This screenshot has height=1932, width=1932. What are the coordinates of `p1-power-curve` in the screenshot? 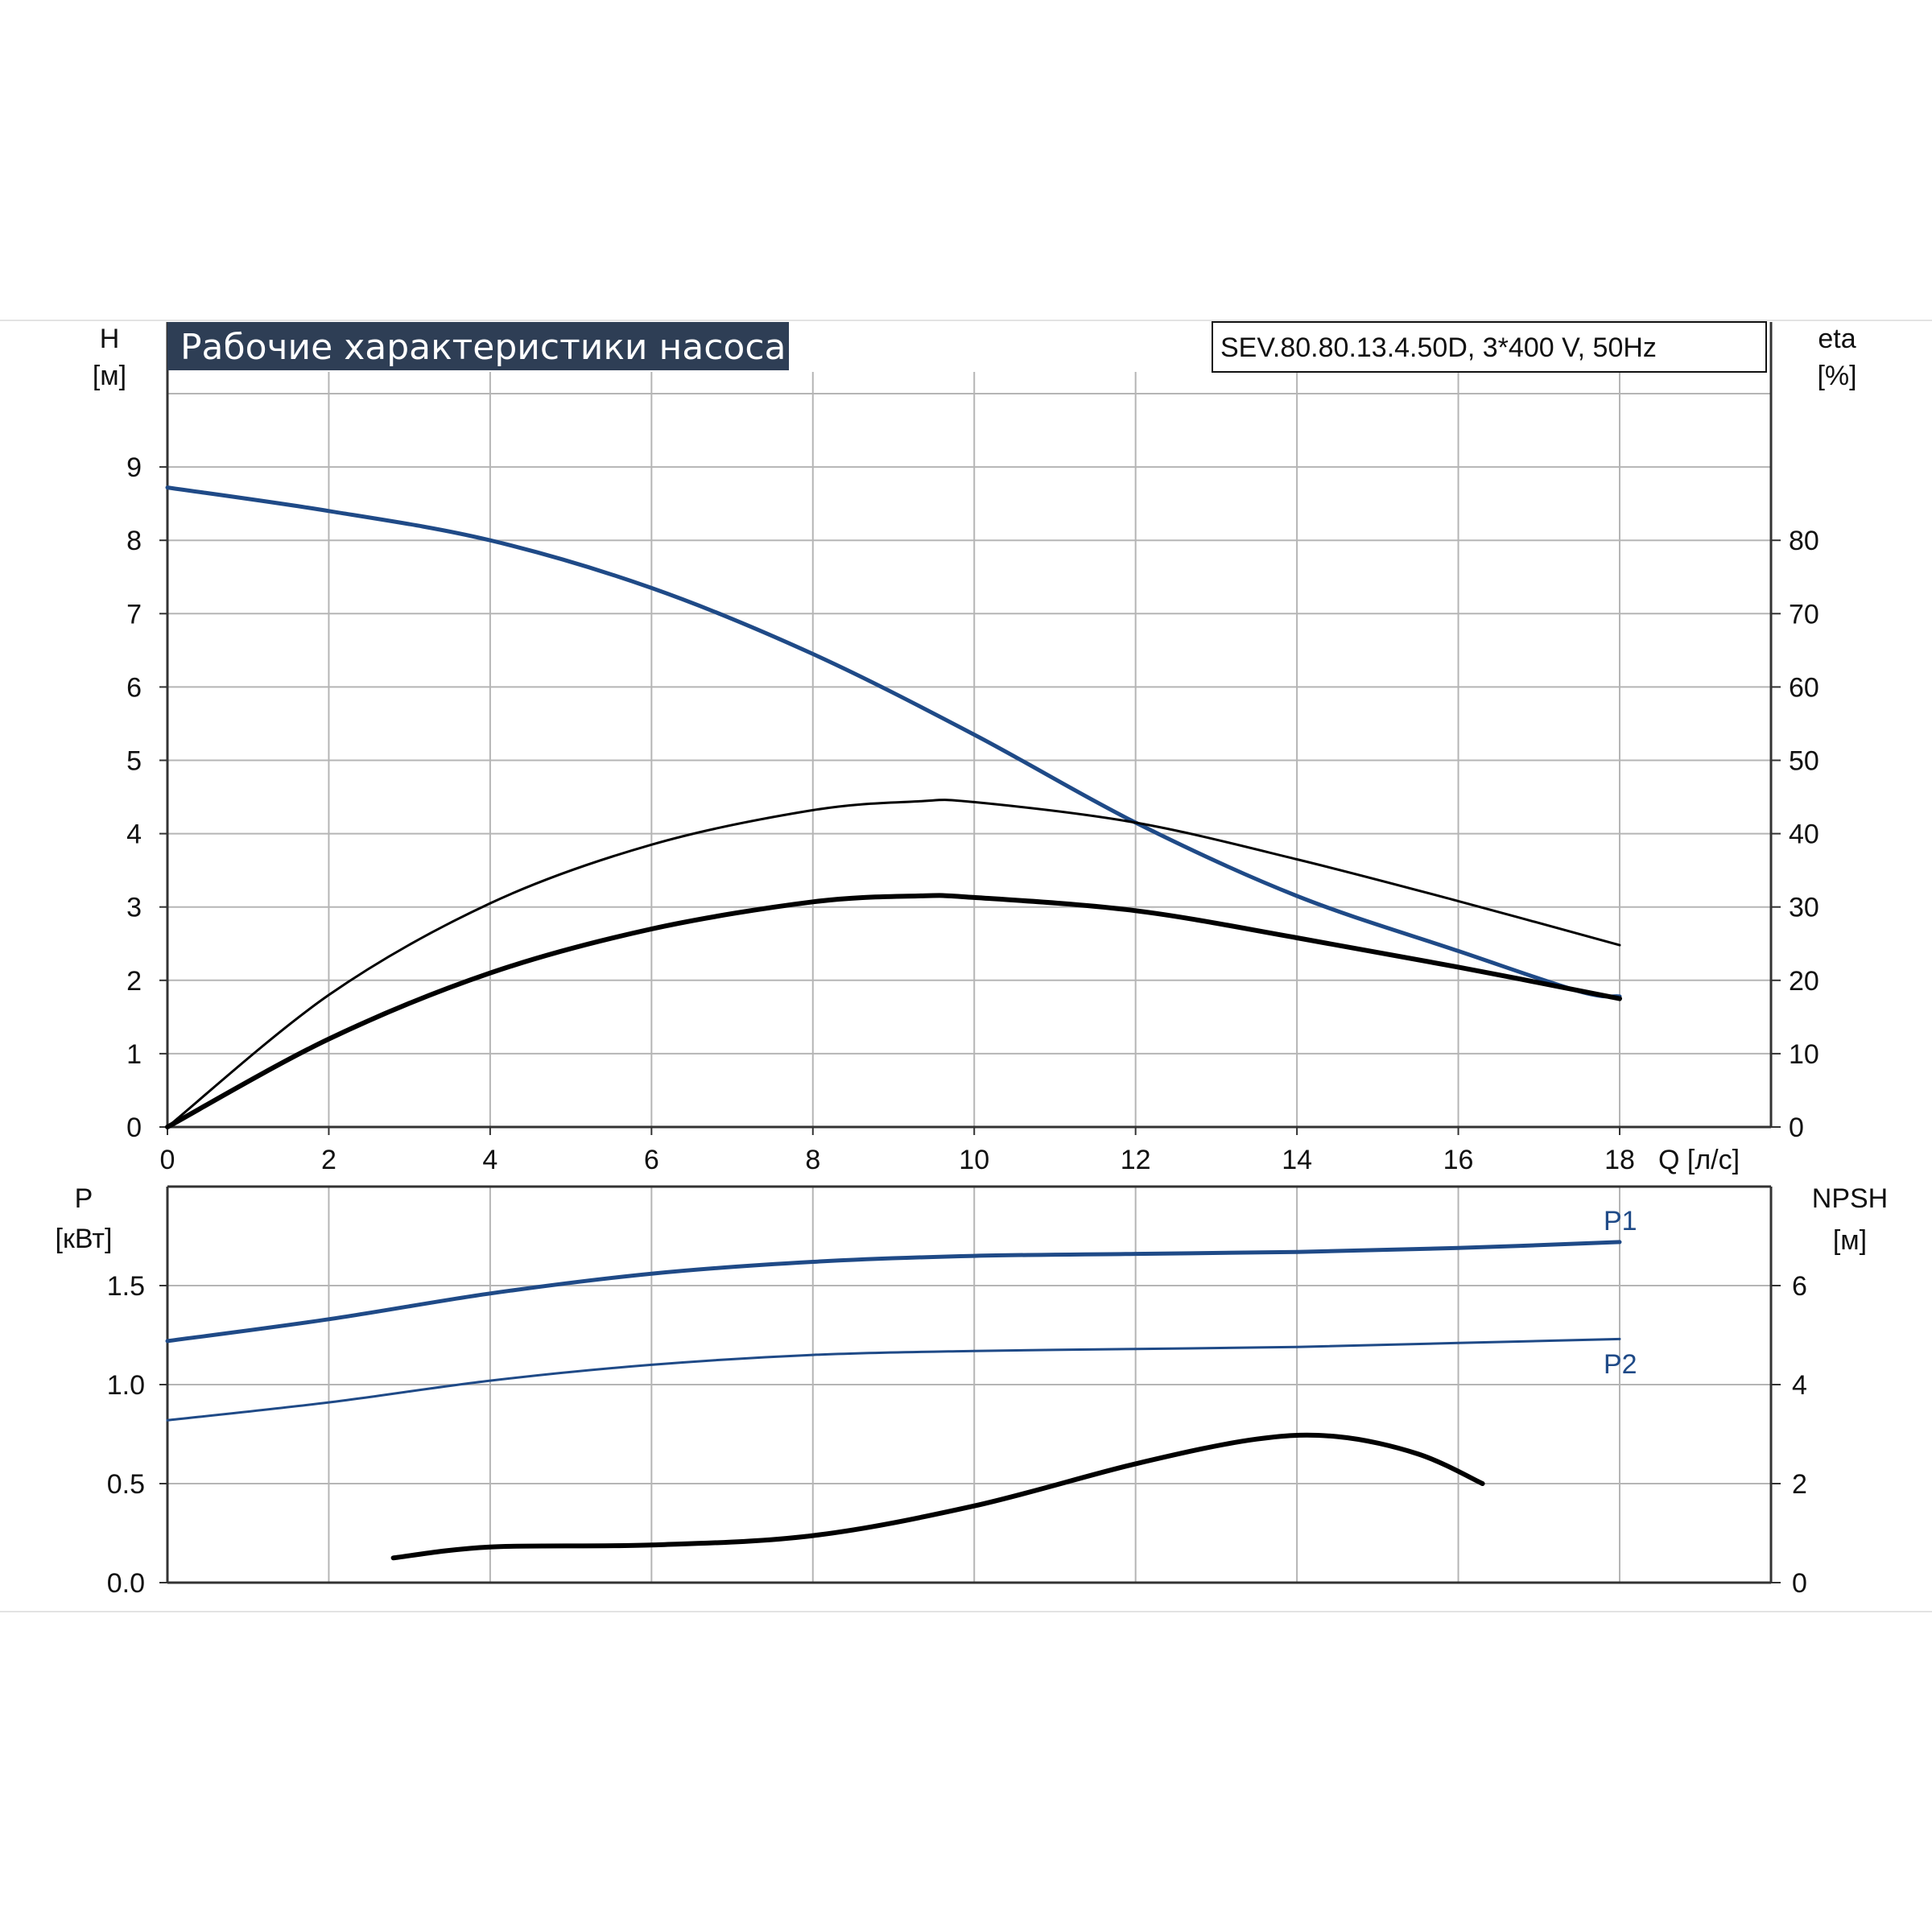 It's located at (893, 1292).